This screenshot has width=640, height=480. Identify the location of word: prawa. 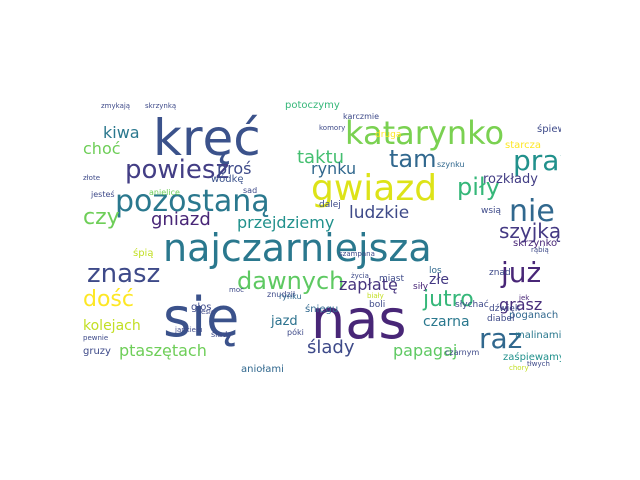
(537, 160).